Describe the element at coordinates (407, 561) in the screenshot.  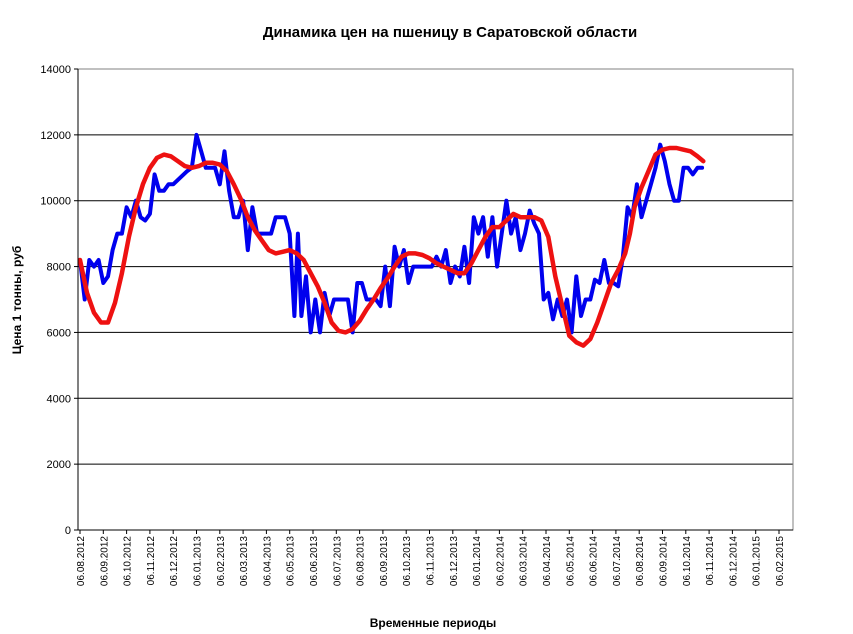
I see `x-tick-label: 06.10.2013` at that location.